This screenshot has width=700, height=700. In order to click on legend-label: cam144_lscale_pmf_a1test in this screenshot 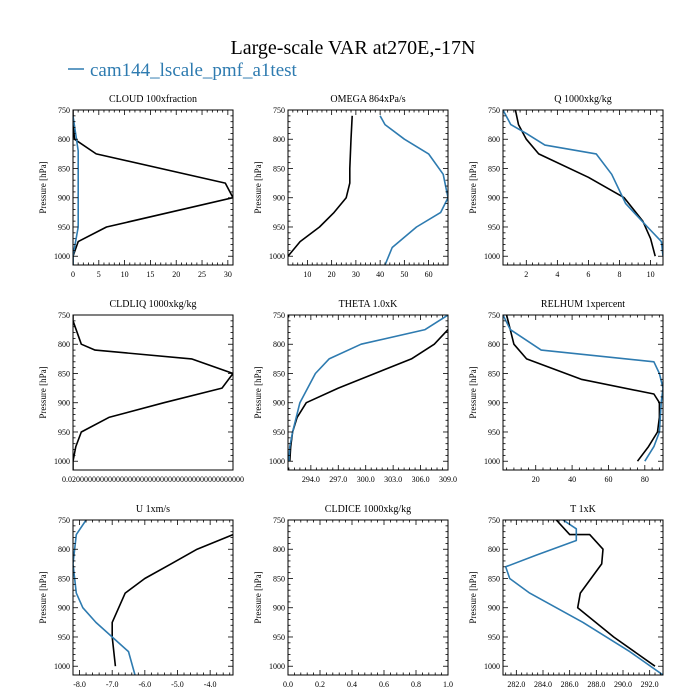, I will do `click(194, 70)`.